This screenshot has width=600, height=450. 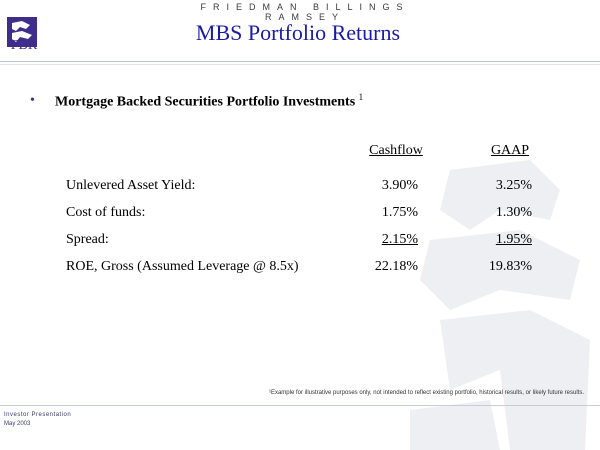 I want to click on cashflow-value: 3.90%, so click(x=399, y=185).